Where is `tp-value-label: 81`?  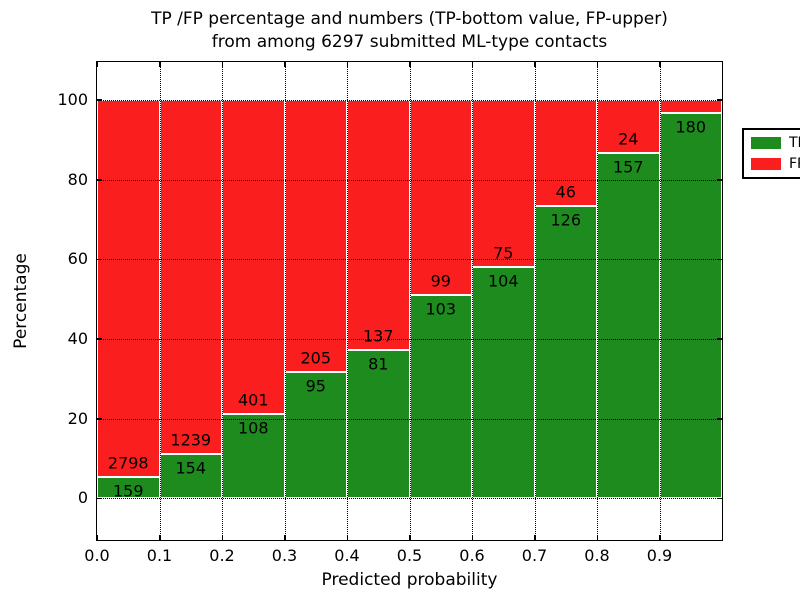 tp-value-label: 81 is located at coordinates (378, 364).